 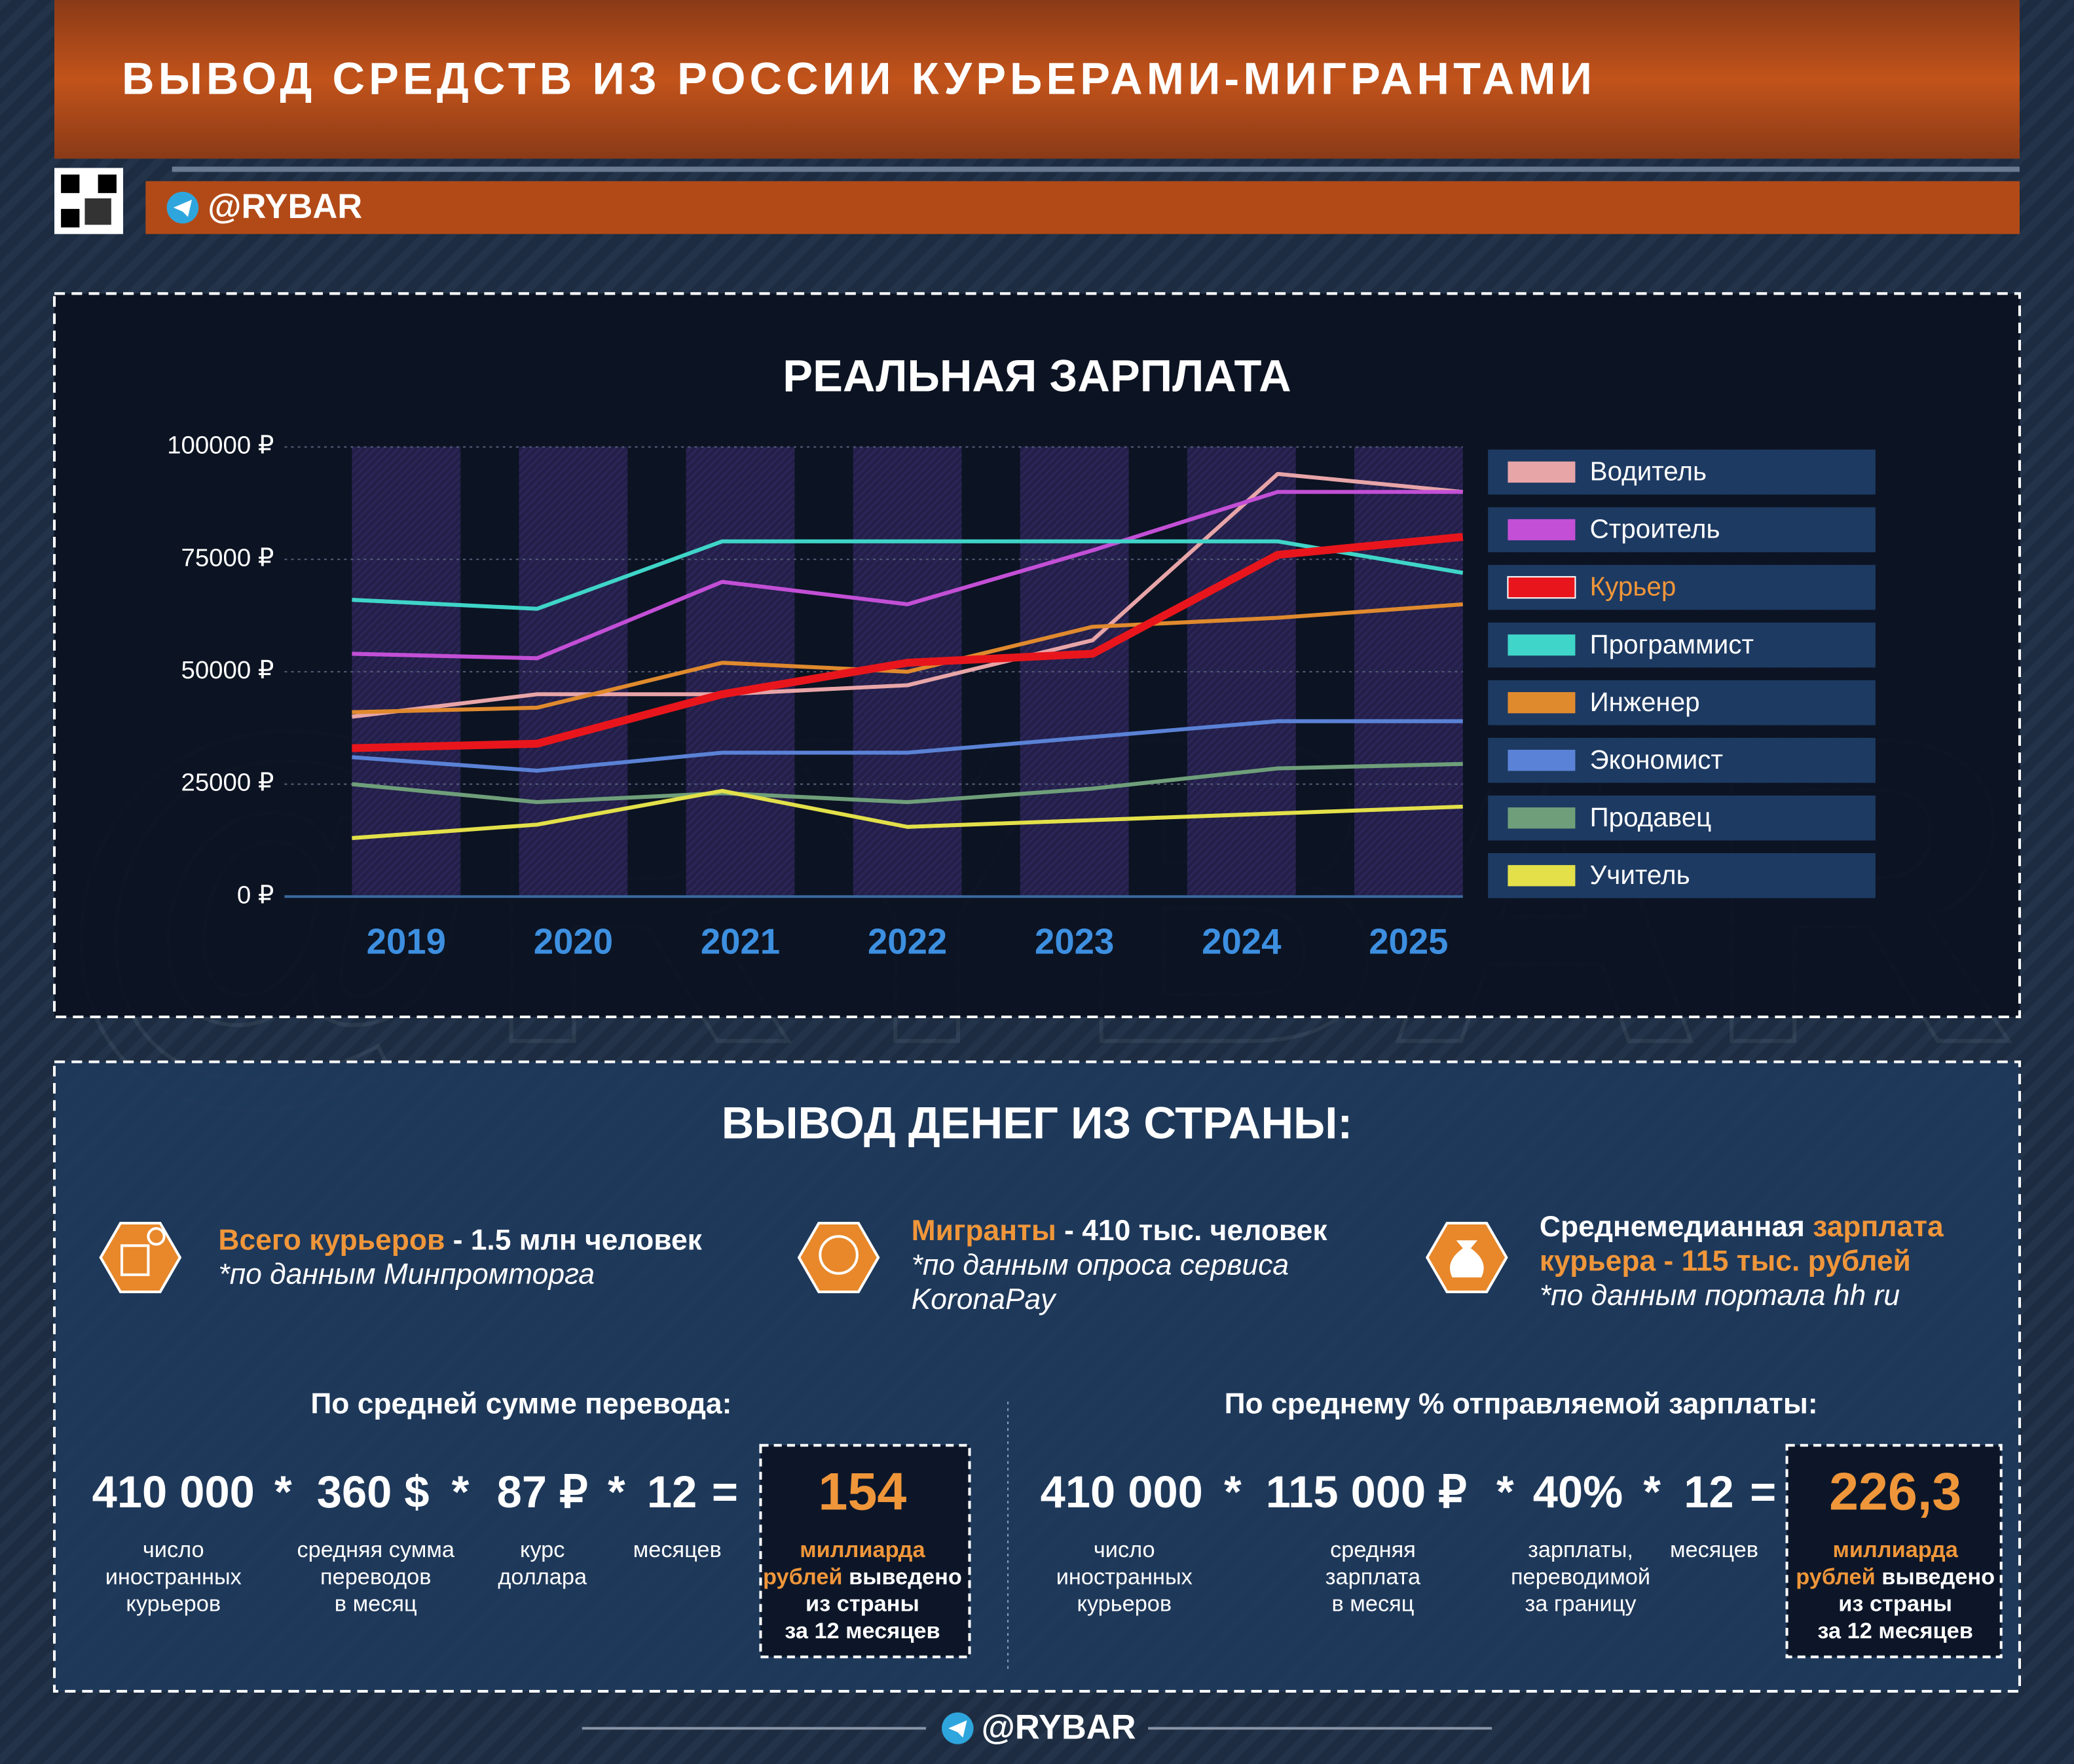 I want to click on fact-segment: курьера - 115 тыс. рублей, so click(x=1725, y=1261).